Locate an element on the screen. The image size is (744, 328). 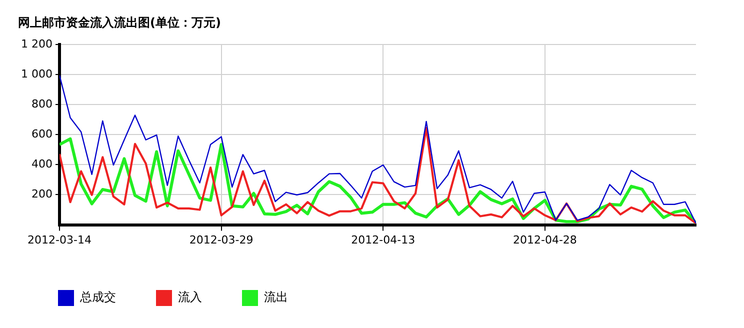
y-tick-label: 200 is located at coordinates (41, 194).